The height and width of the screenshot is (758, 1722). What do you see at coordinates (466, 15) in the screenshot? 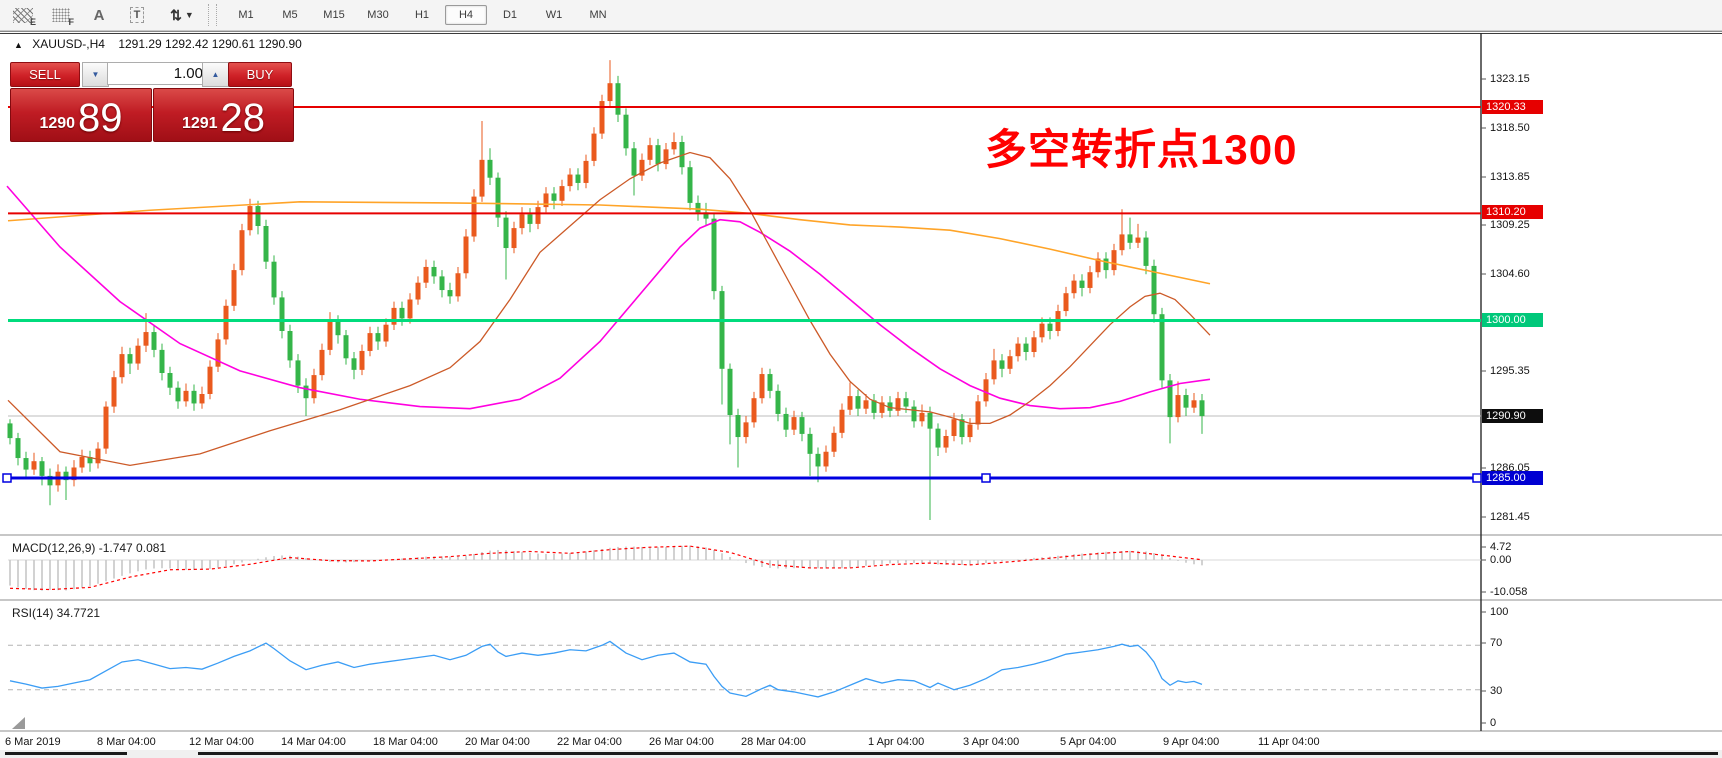
I see `timeframe-button-h4: H4` at bounding box center [466, 15].